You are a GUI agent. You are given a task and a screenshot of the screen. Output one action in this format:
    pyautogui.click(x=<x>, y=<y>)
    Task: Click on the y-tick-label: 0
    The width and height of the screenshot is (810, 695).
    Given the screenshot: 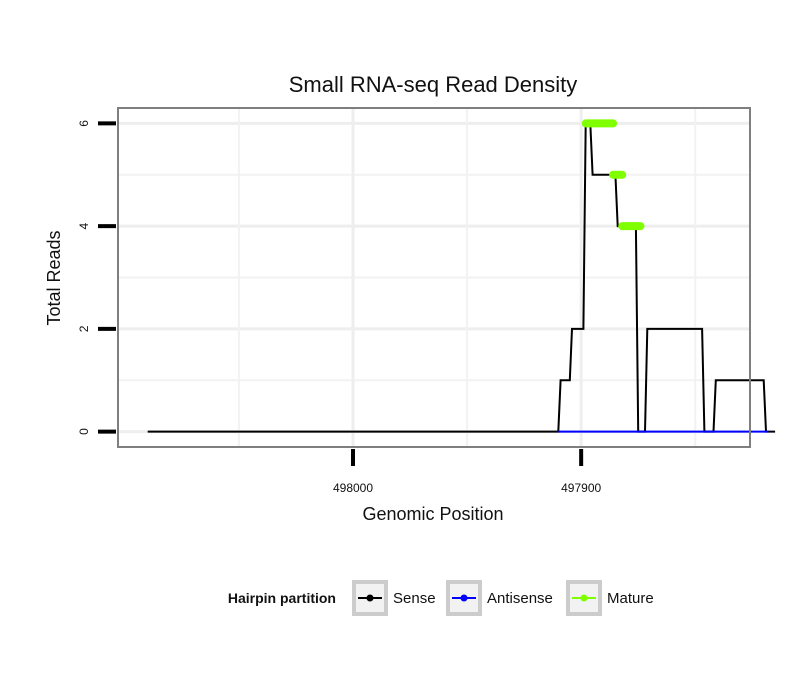 What is the action you would take?
    pyautogui.click(x=84, y=431)
    